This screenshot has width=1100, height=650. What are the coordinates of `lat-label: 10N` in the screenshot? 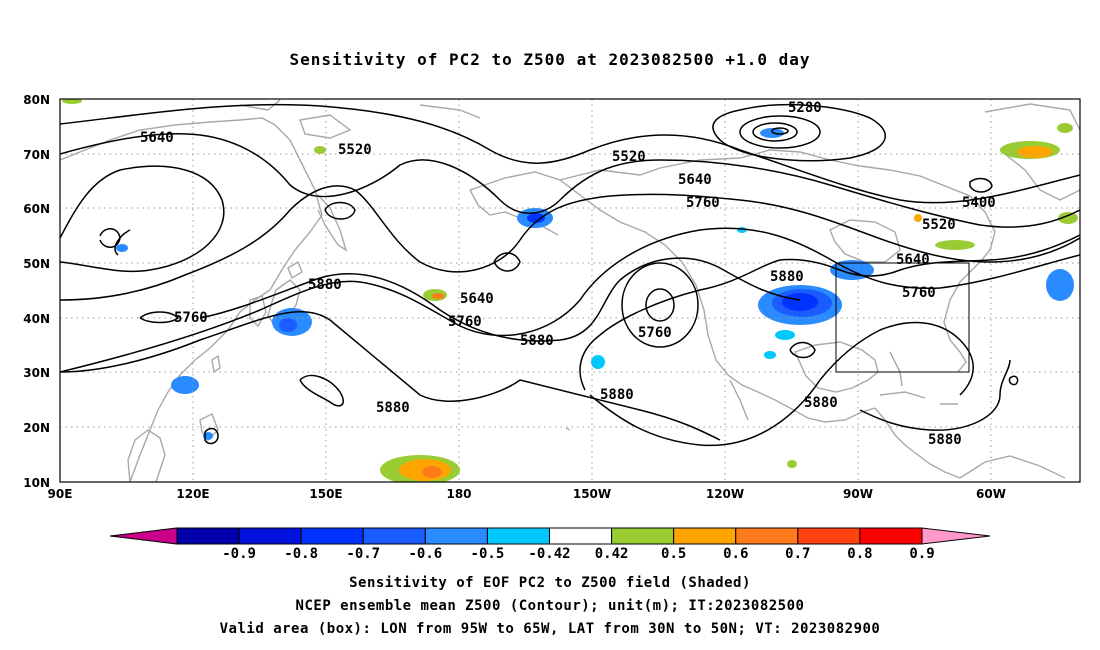 It's located at (36, 483).